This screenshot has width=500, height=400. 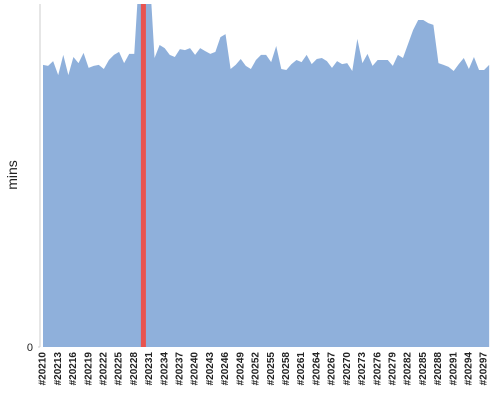 I want to click on x-tick-label: #20282, so click(x=408, y=369).